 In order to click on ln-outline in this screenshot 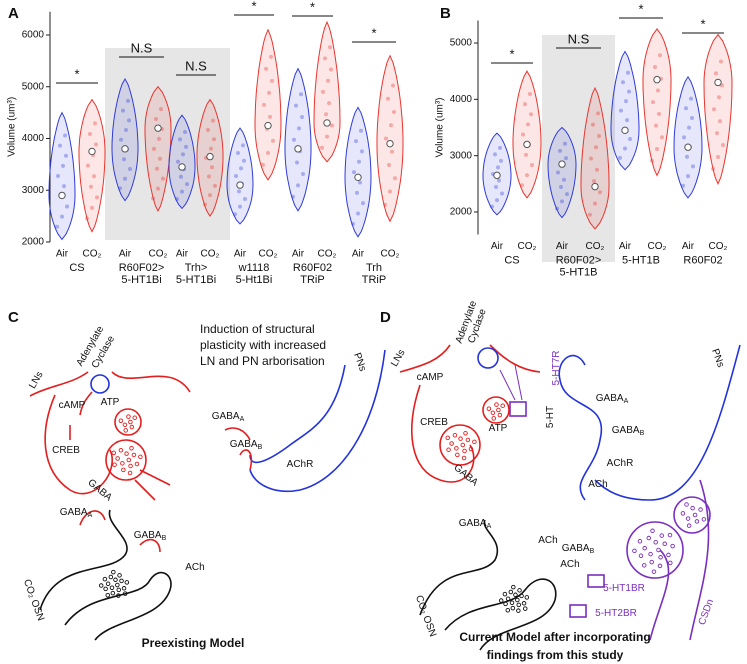, I will do `click(470, 358)`.